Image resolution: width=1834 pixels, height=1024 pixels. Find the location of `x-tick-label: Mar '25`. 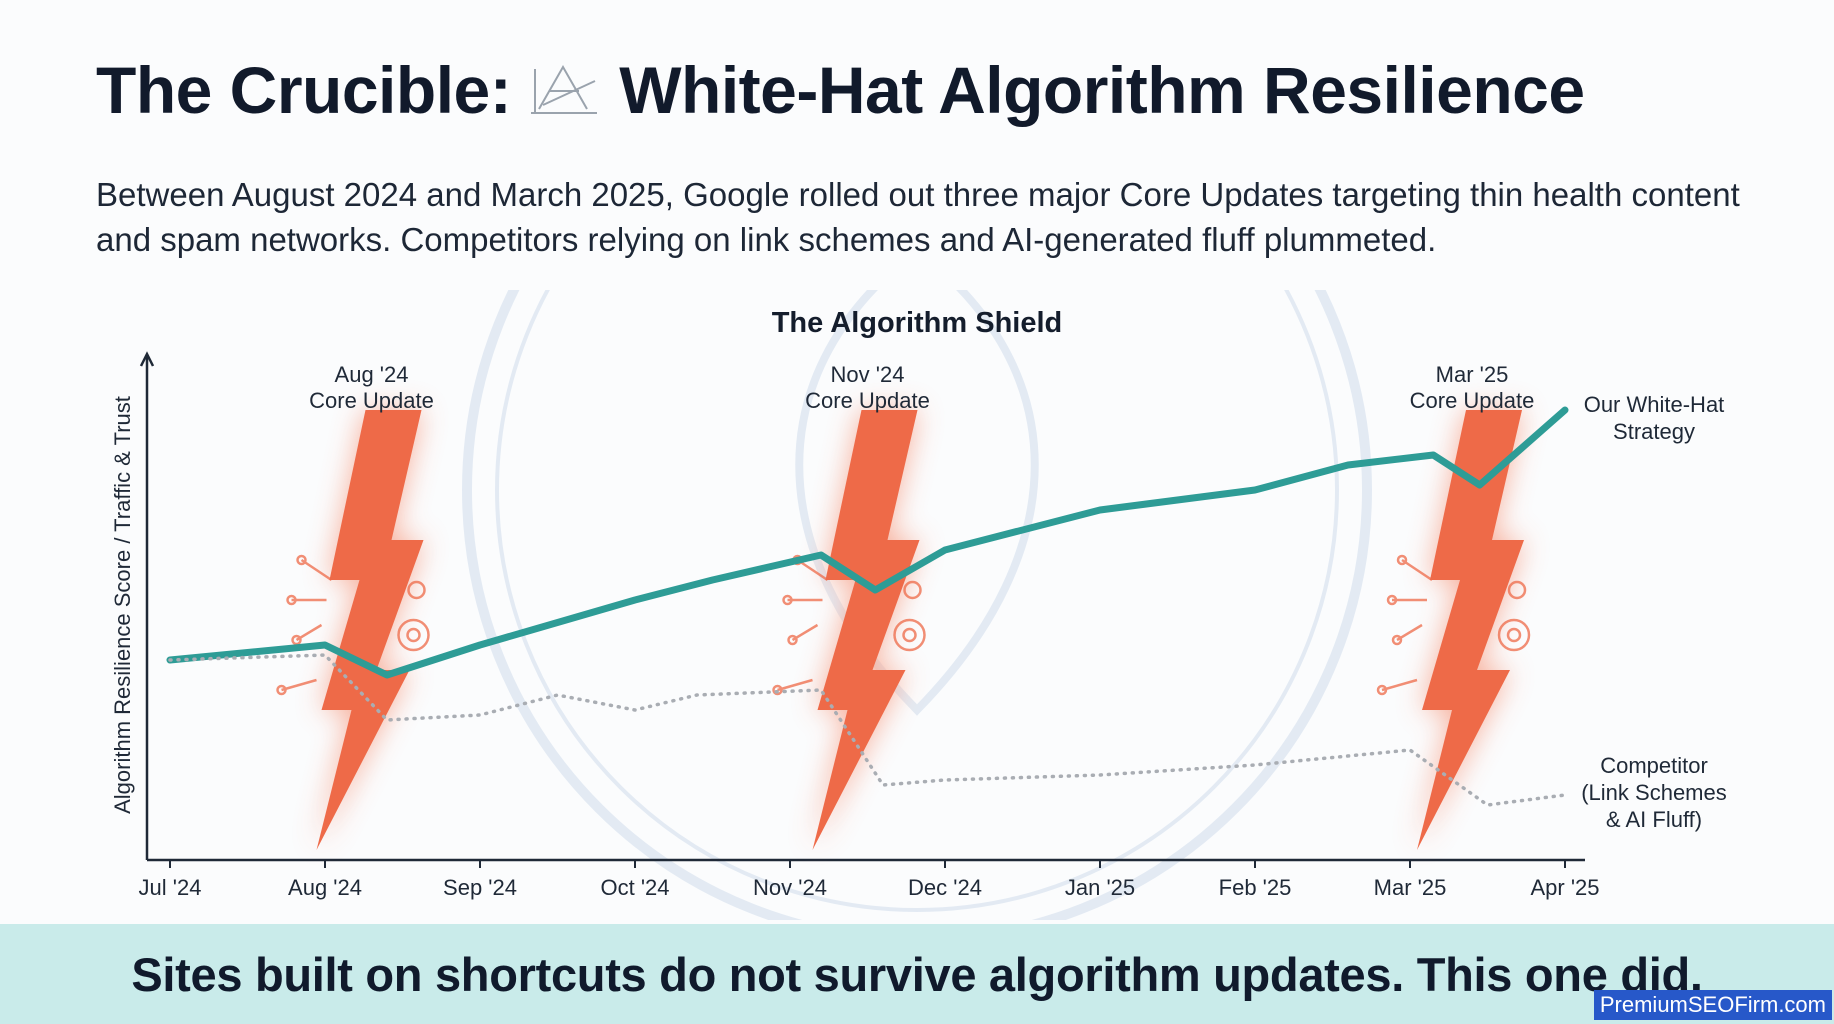

x-tick-label: Mar '25 is located at coordinates (1410, 887).